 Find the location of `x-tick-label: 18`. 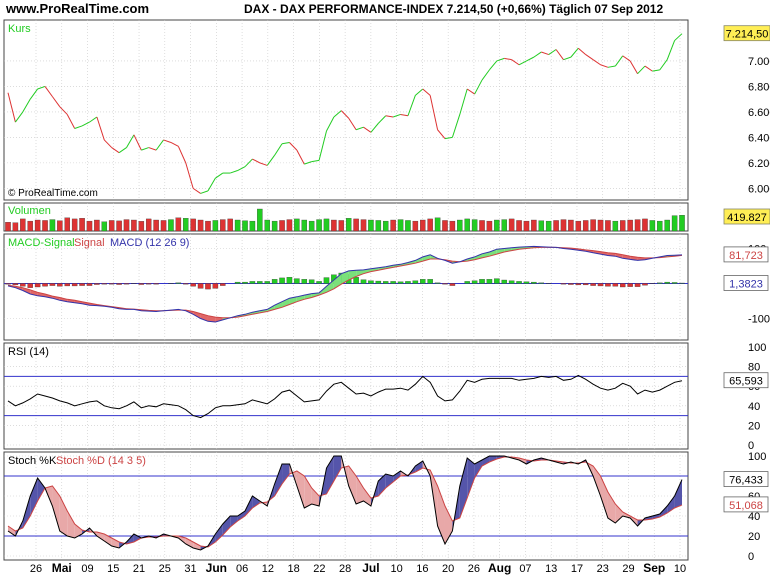

x-tick-label: 18 is located at coordinates (293, 569).